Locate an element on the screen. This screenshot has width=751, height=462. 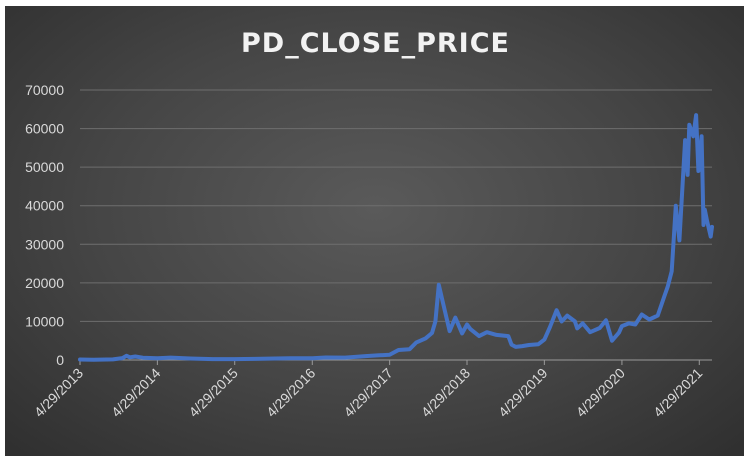
y-axis-ticks: 0 10000 20000 30000 40000 50000 60000 70000 is located at coordinates (44, 225).